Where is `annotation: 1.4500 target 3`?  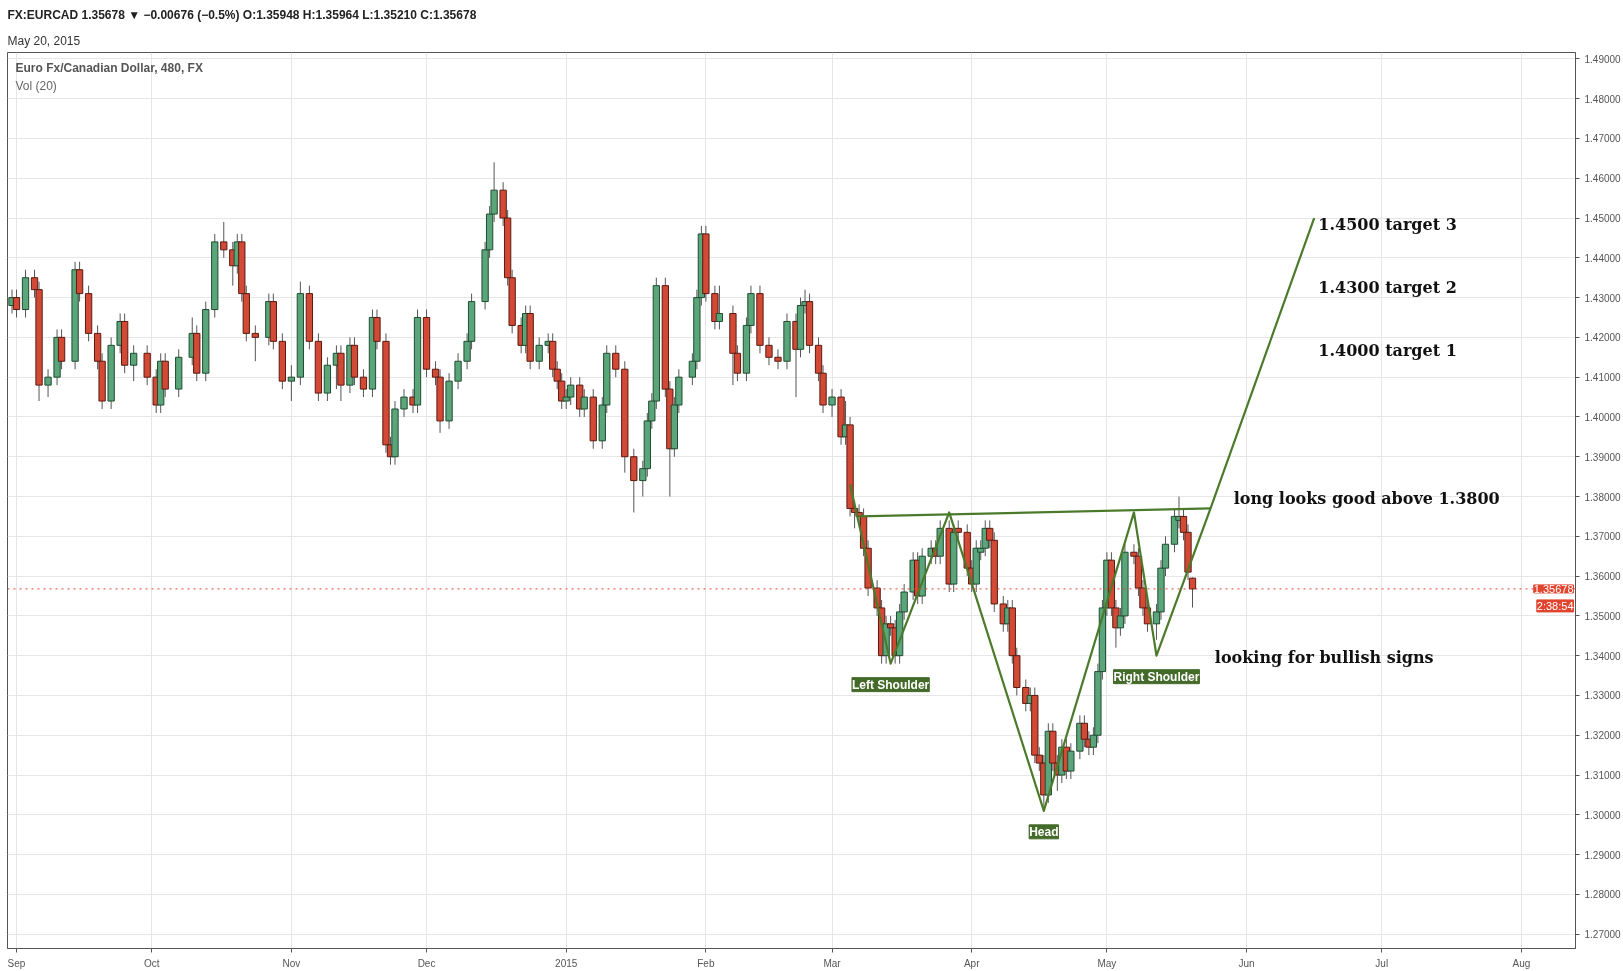 annotation: 1.4500 target 3 is located at coordinates (1387, 225).